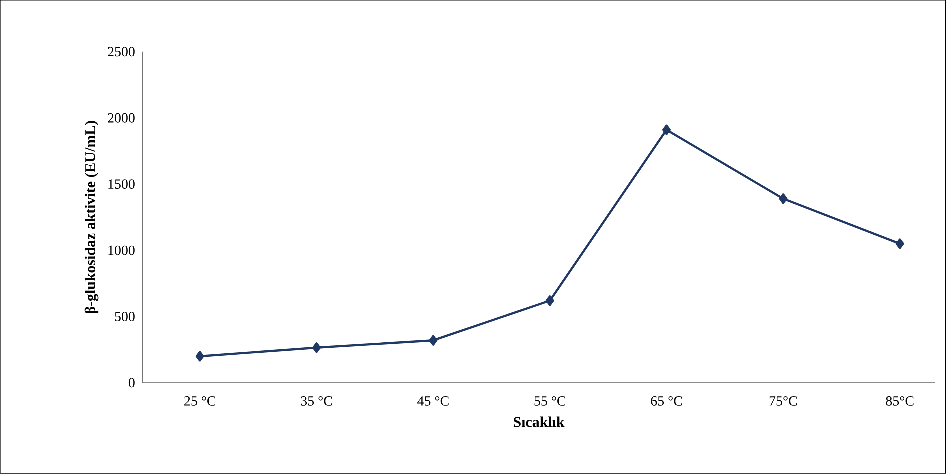 This screenshot has height=474, width=946. I want to click on x-tick-label: 75°C, so click(784, 401).